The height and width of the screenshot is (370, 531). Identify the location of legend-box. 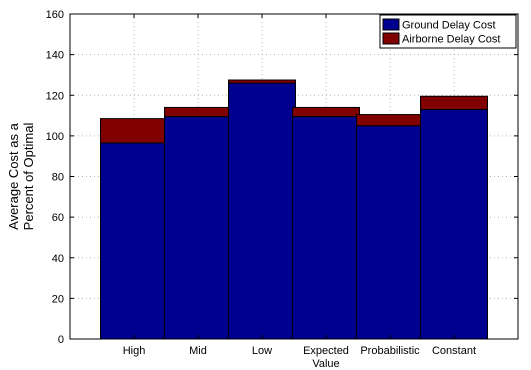
(448, 31).